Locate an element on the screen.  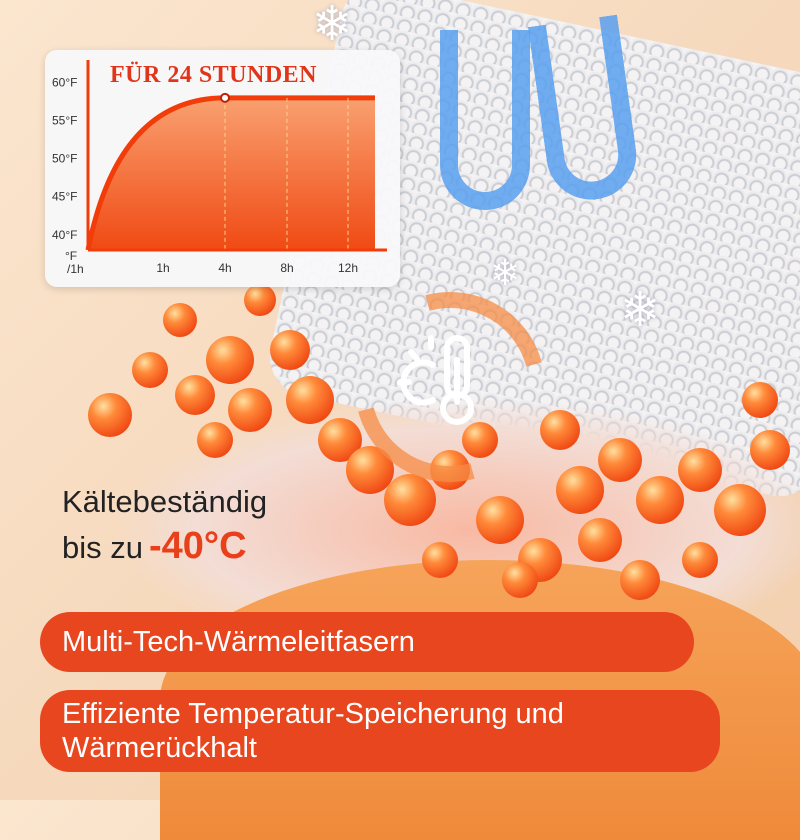
airflow-arrow-icon is located at coordinates (485, 120).